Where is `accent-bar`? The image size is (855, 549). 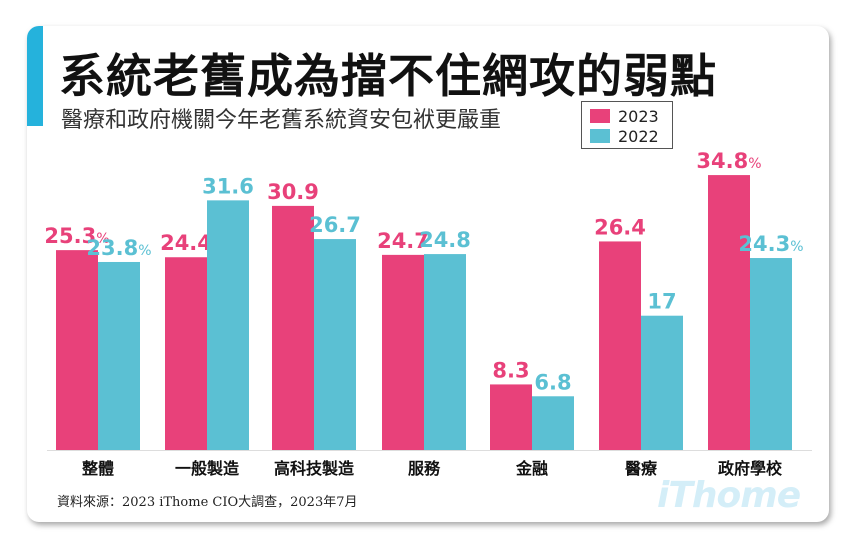
accent-bar is located at coordinates (35, 76).